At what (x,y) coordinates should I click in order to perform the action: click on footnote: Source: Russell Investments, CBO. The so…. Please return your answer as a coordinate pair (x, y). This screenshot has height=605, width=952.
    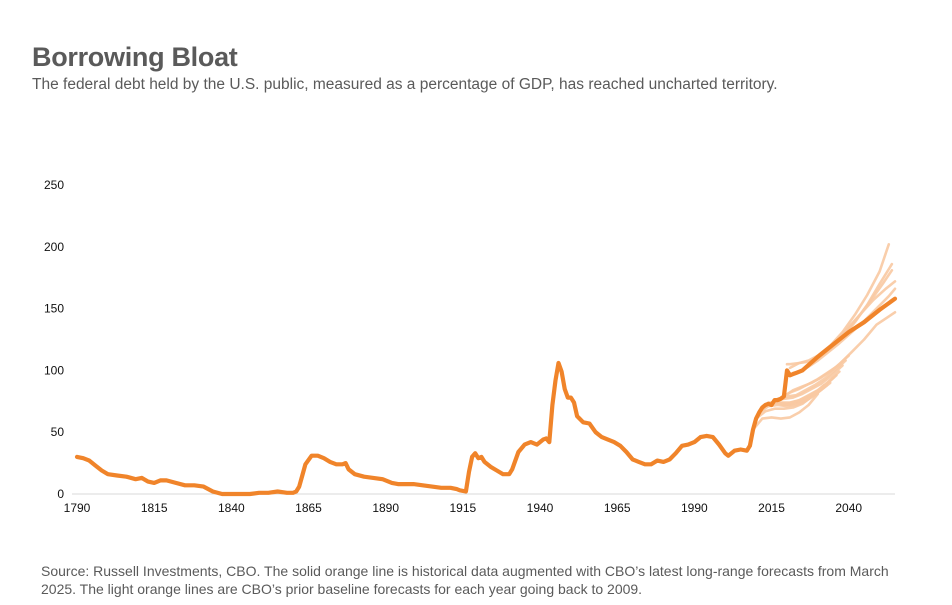
    Looking at the image, I should click on (491, 580).